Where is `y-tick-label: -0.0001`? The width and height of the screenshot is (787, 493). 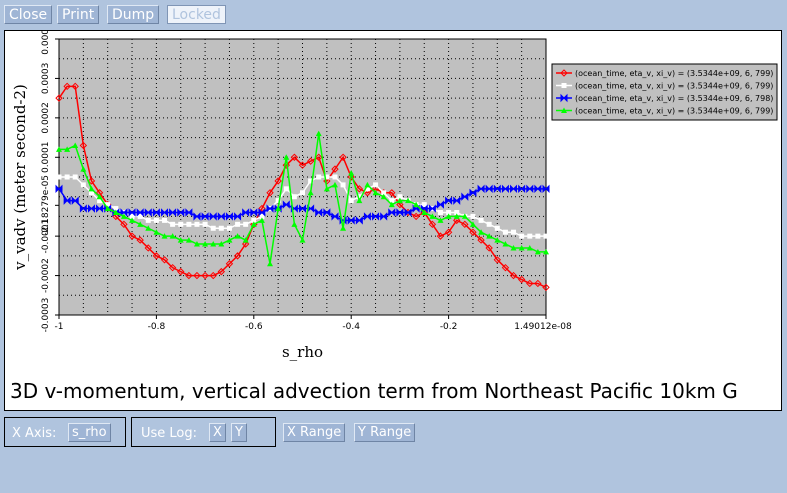 y-tick-label: -0.0001 is located at coordinates (46, 236).